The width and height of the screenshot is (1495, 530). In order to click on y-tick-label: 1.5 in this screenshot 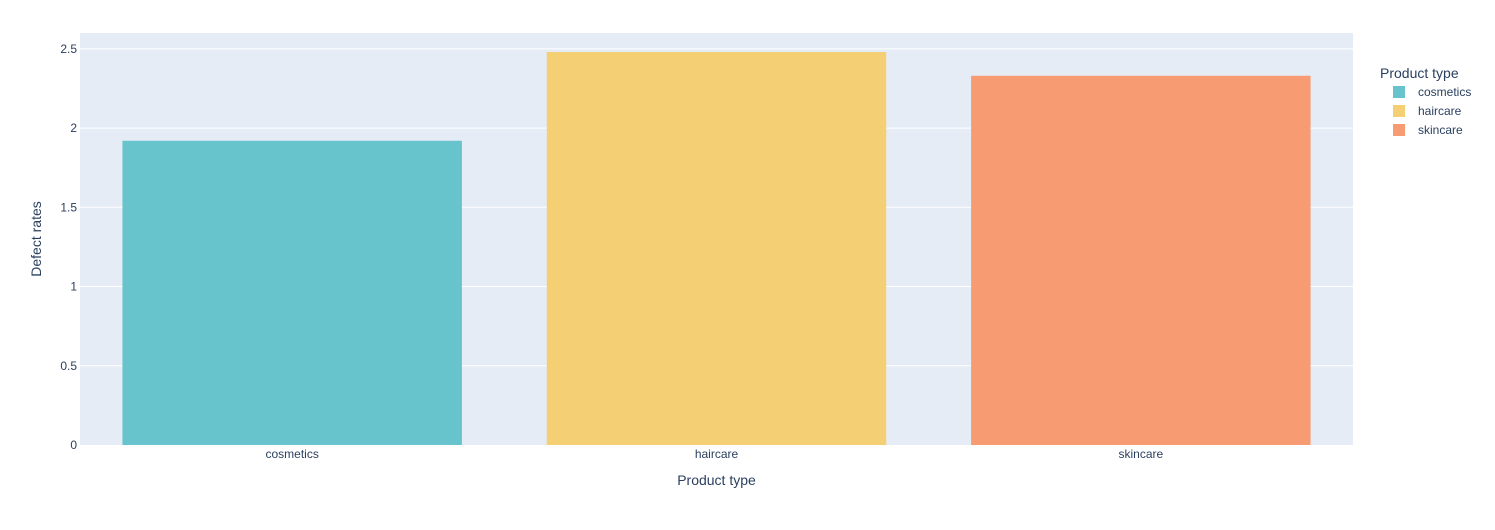, I will do `click(68, 207)`.